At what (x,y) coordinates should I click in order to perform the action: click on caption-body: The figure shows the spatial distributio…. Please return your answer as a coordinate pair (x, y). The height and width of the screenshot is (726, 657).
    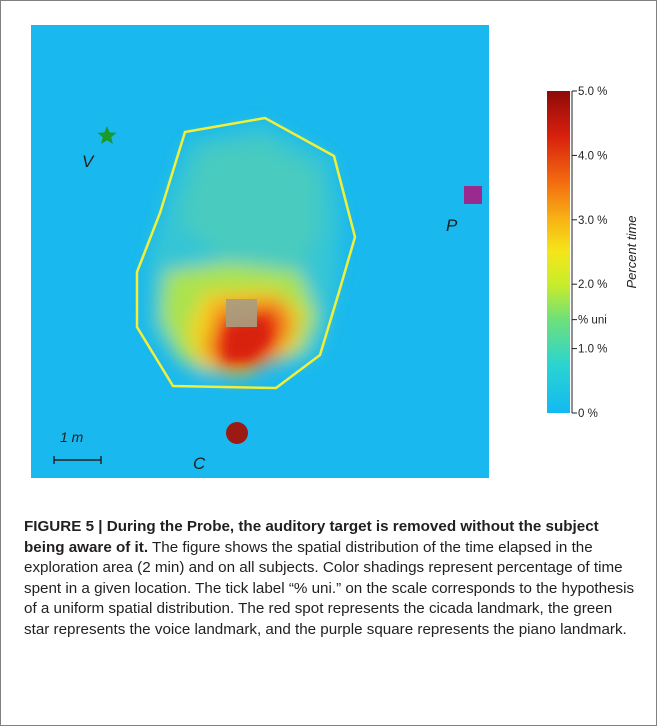
    Looking at the image, I should click on (329, 588).